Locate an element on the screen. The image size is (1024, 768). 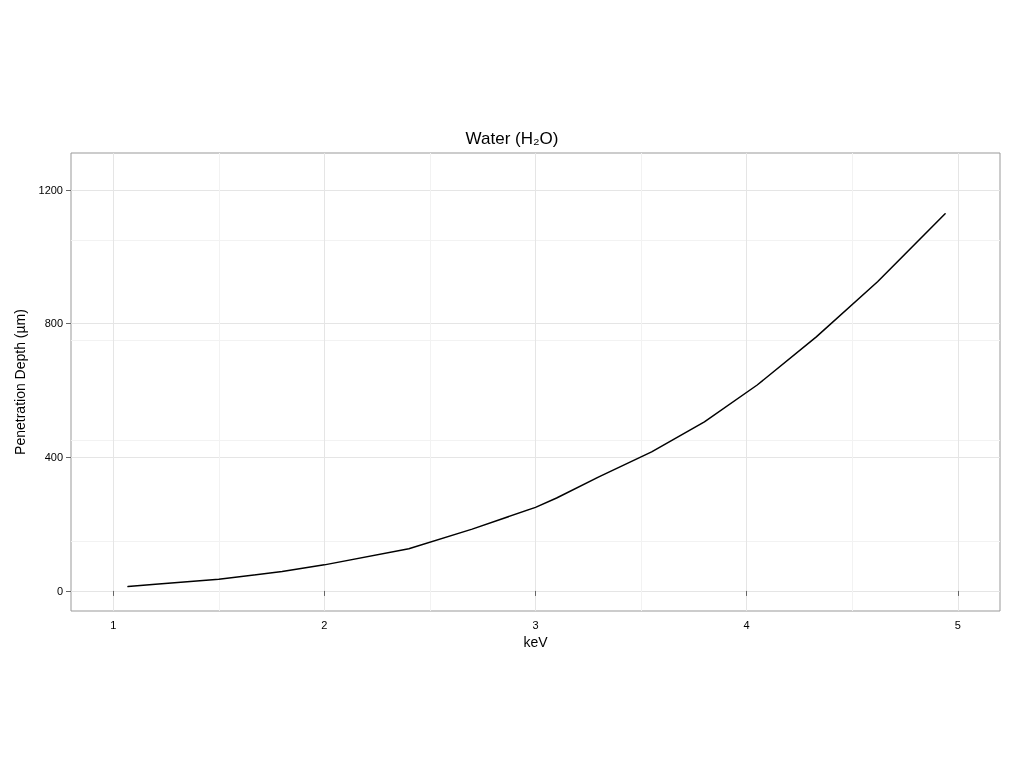
x-tick-label: 3 is located at coordinates (535, 624).